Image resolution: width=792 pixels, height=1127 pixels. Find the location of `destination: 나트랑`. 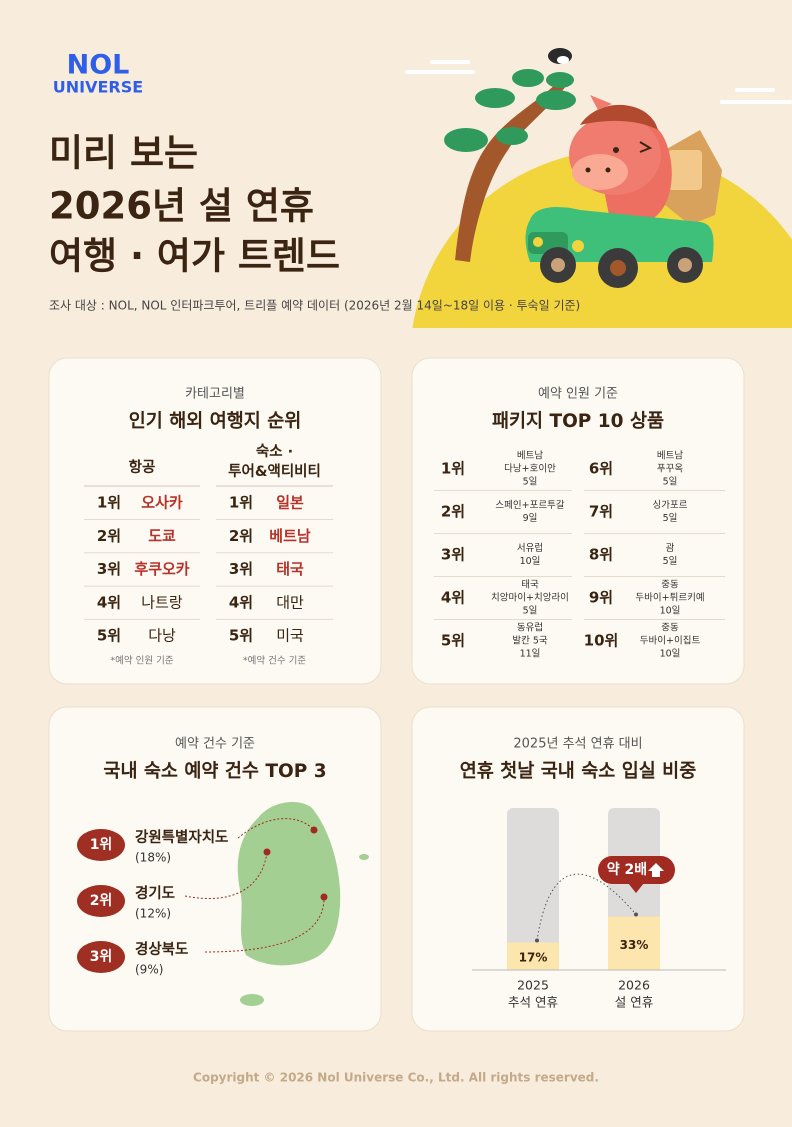

destination: 나트랑 is located at coordinates (162, 602).